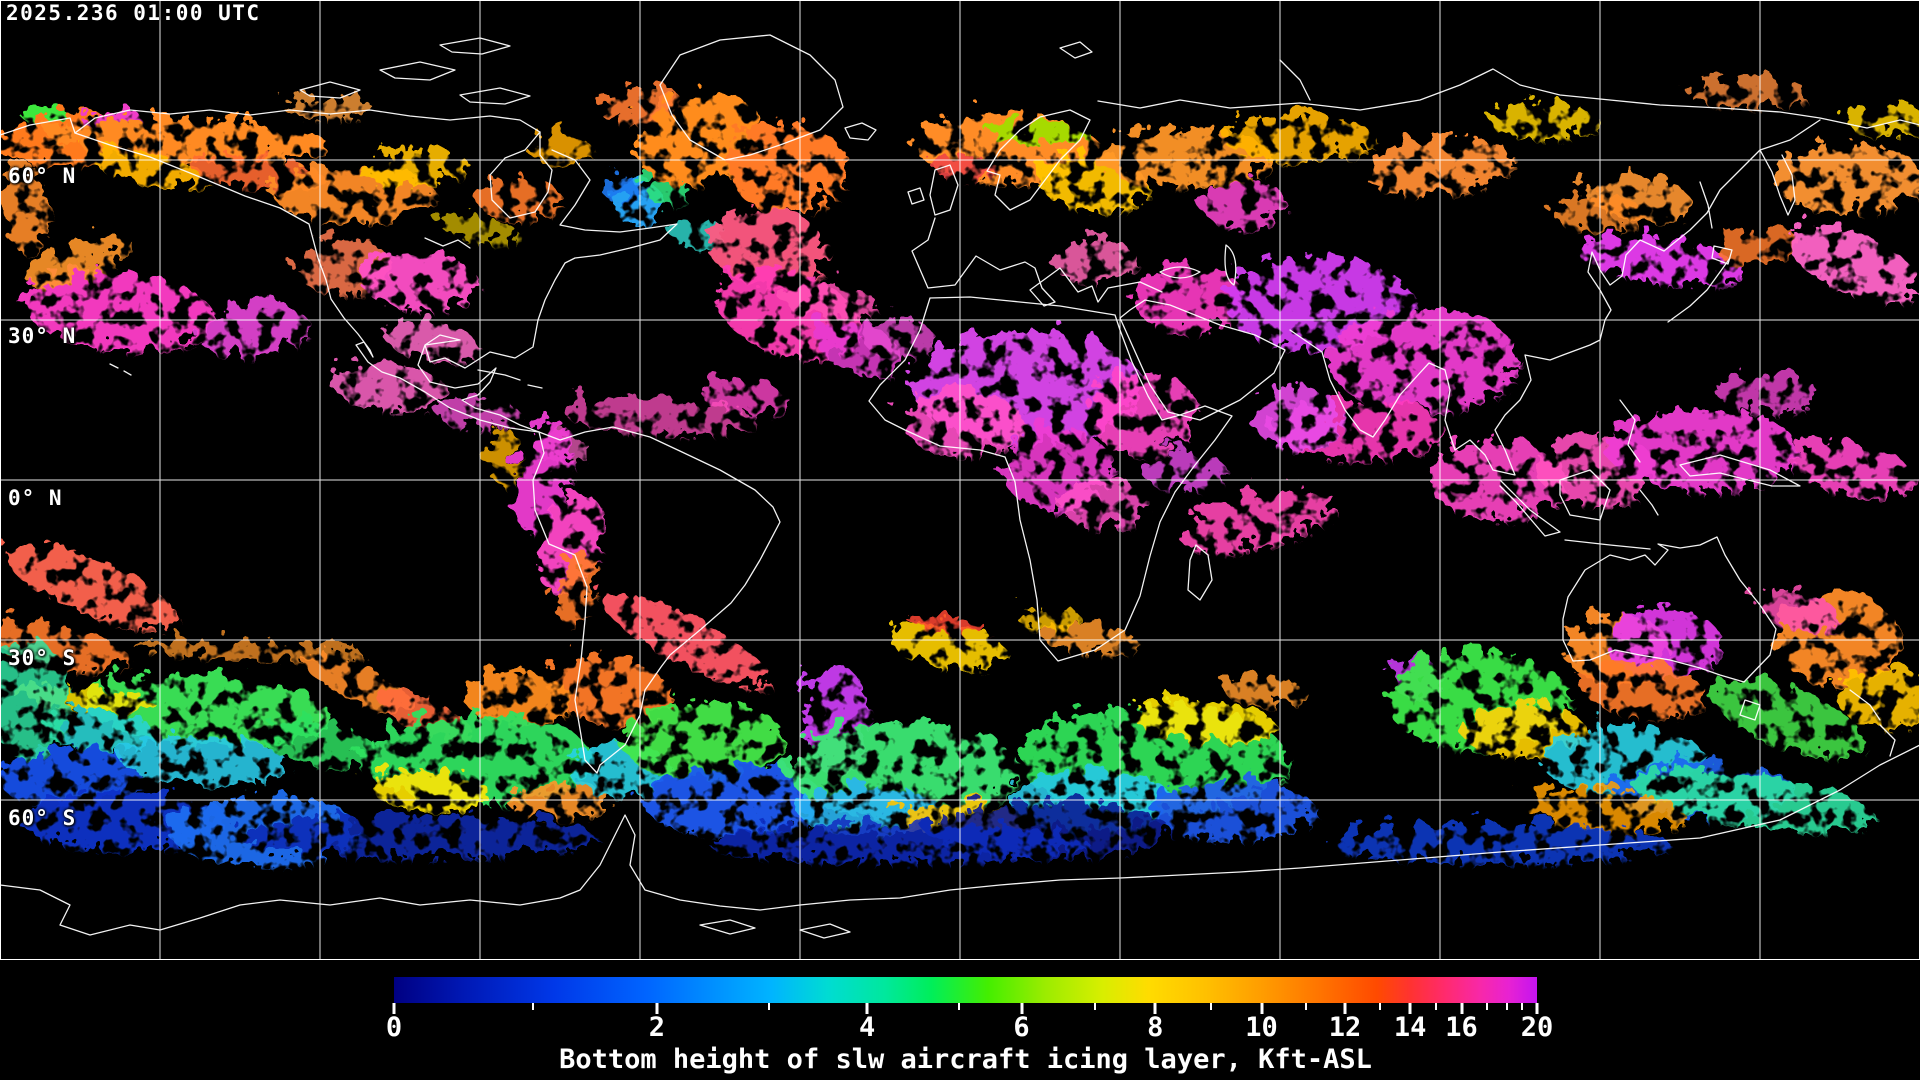  I want to click on japan, so click(1700, 284).